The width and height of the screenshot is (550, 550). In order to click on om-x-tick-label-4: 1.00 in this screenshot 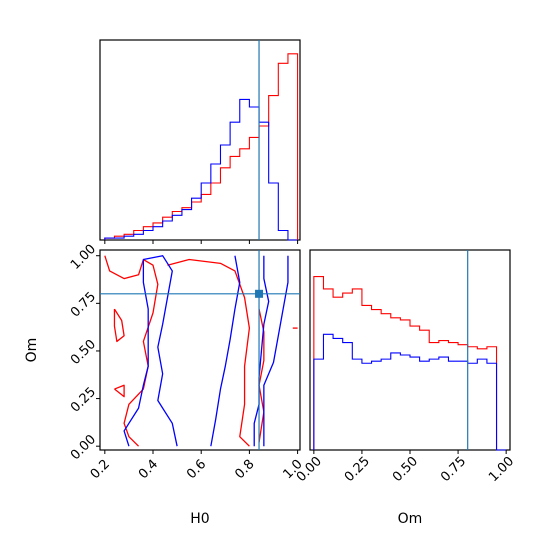, I will do `click(501, 469)`.